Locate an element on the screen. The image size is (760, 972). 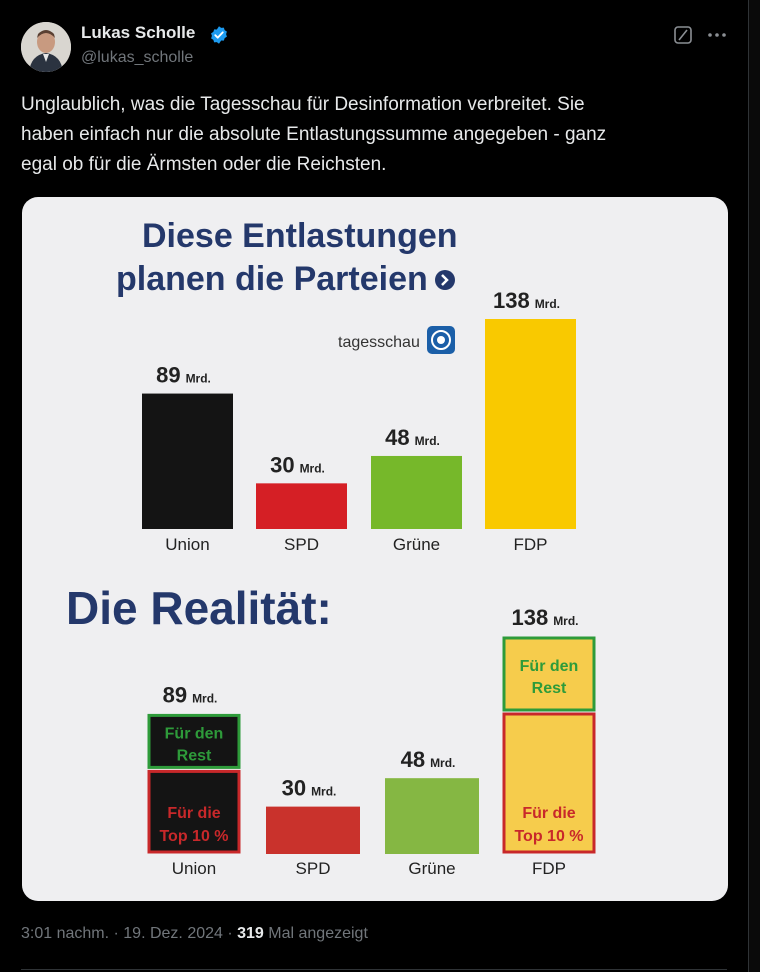
grok-icon is located at coordinates (683, 35).